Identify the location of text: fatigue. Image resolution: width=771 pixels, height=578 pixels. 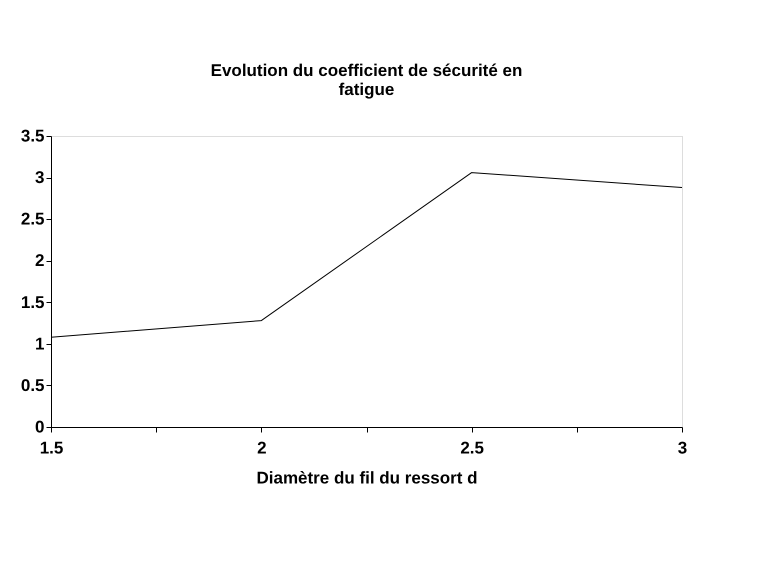
(366, 89).